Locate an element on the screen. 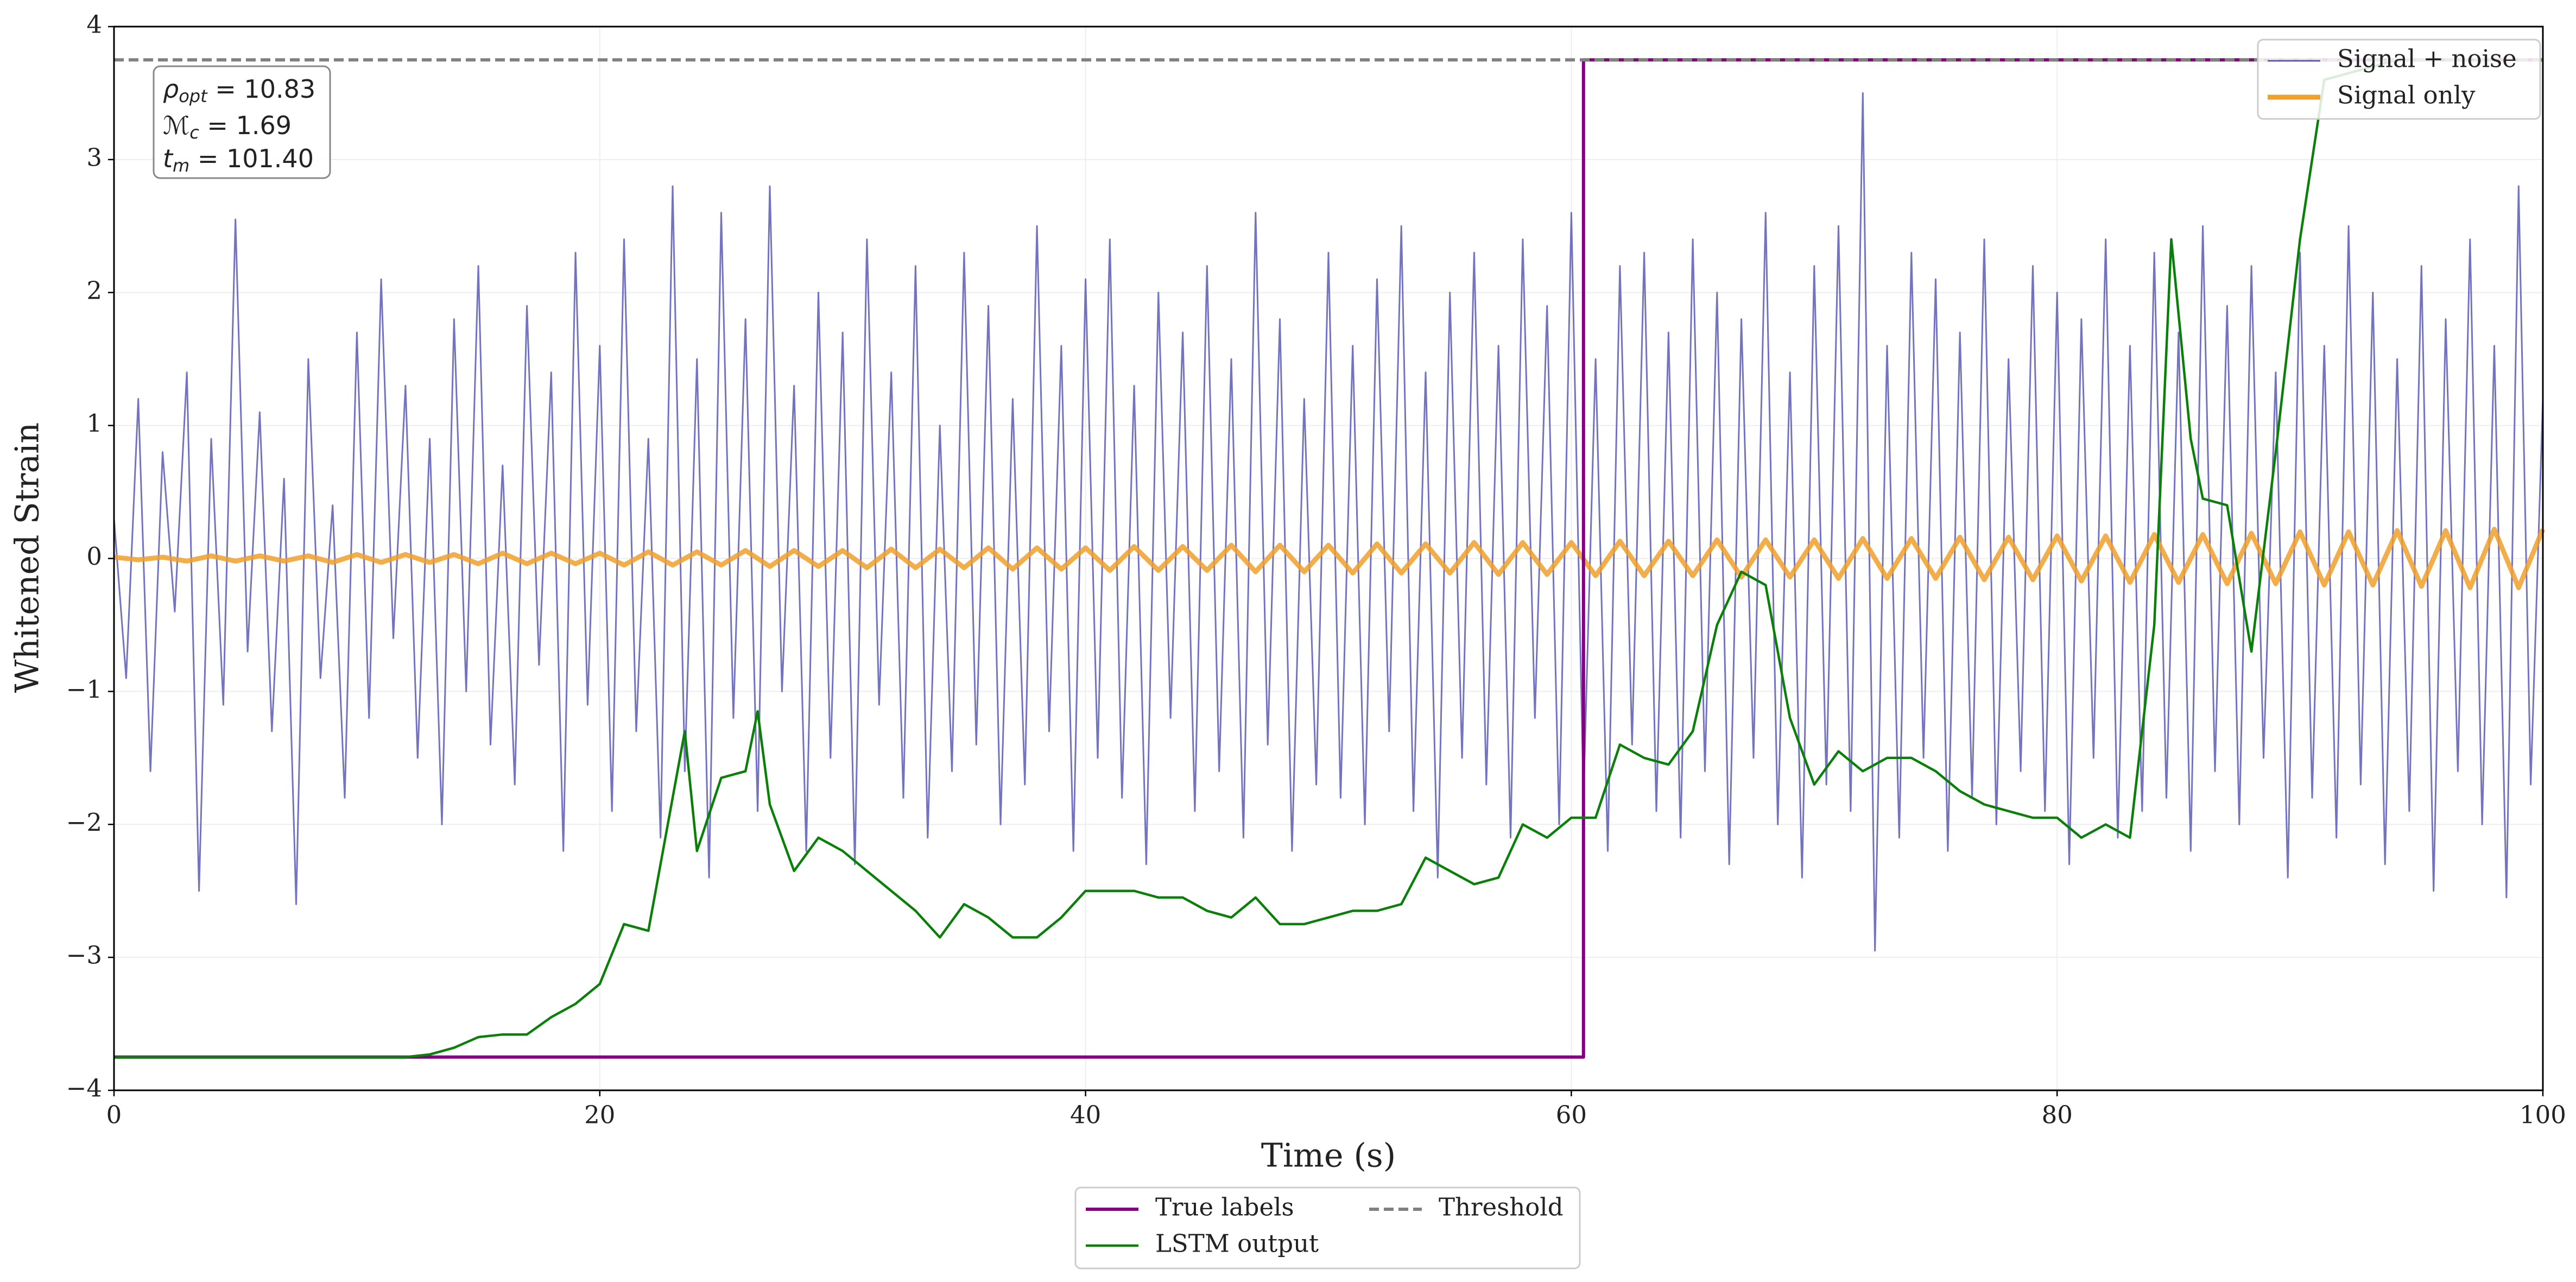 This screenshot has height=1282, width=2576. legend-label: Signal + noise is located at coordinates (2427, 59).